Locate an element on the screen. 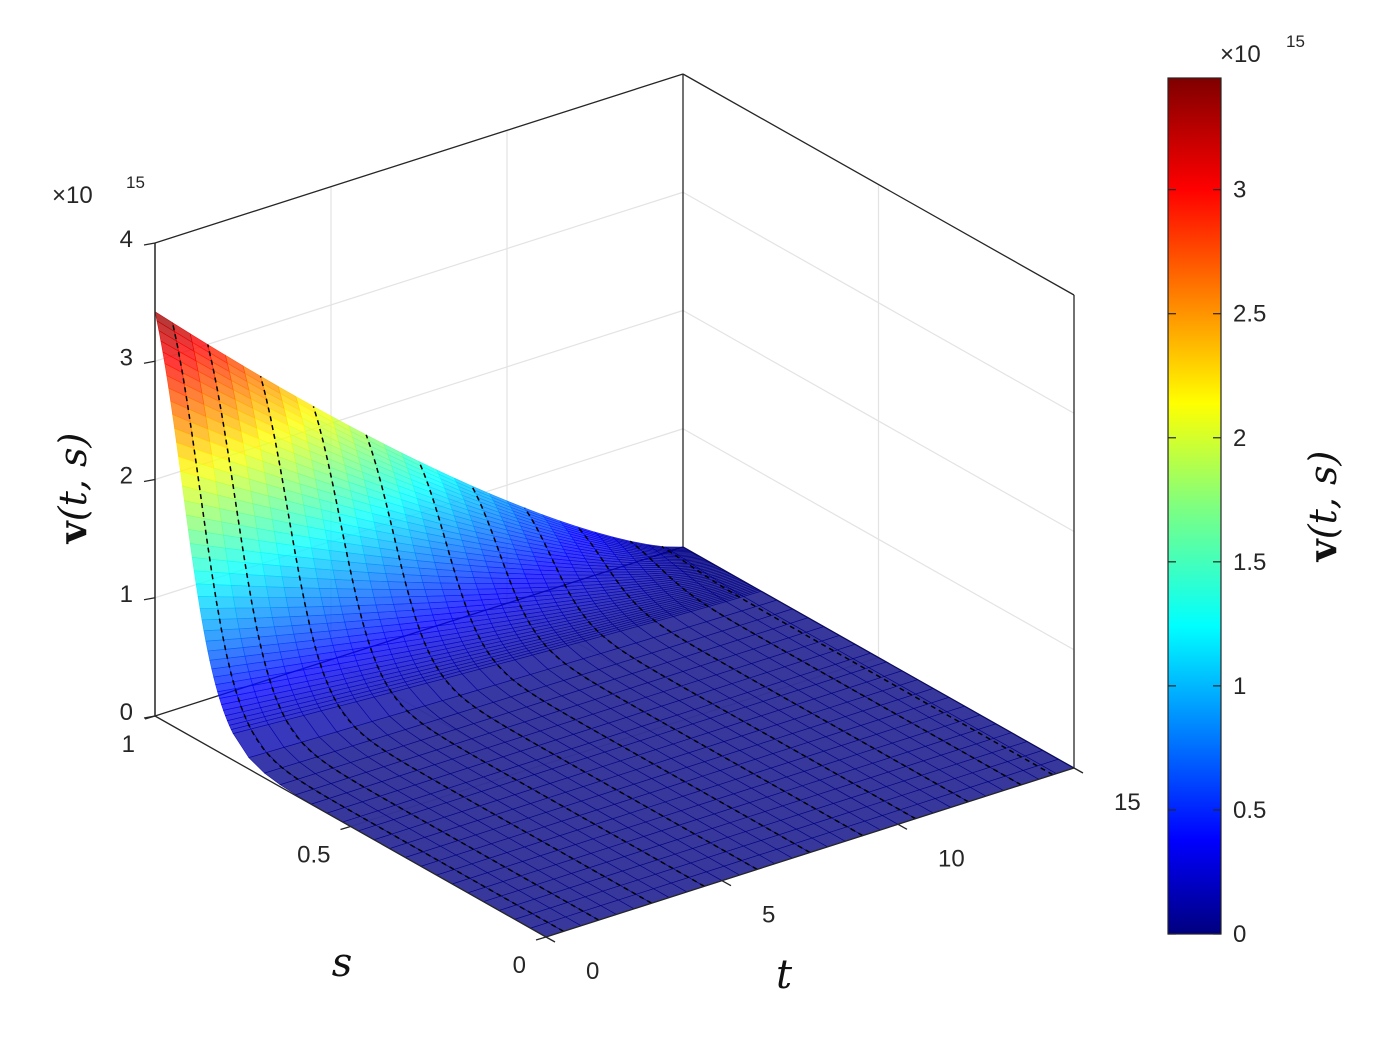 The image size is (1400, 1050). colorbar-title-args: (t, s) is located at coordinates (1323, 495).